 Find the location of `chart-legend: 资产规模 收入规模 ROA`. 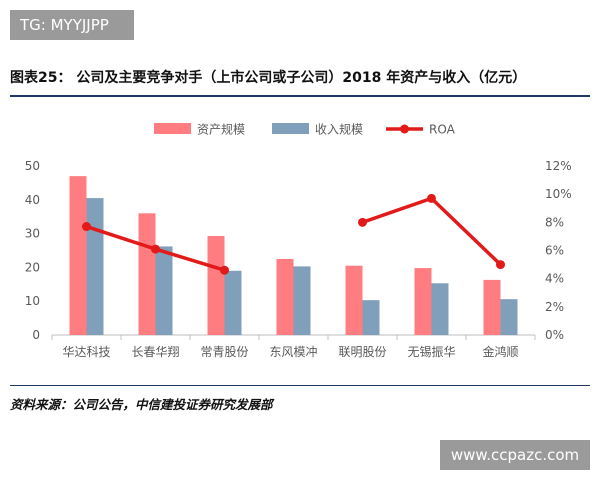

chart-legend: 资产规模 收入规模 ROA is located at coordinates (305, 129).